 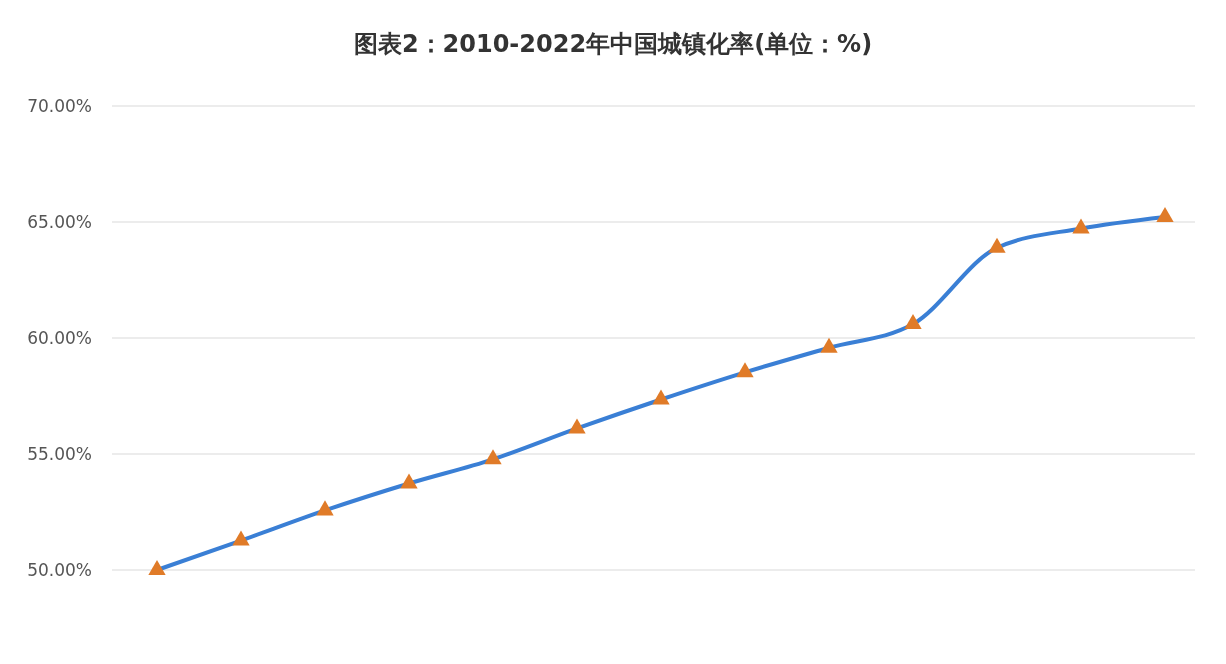 I want to click on y-tick-label: 70.00%, so click(x=59, y=105).